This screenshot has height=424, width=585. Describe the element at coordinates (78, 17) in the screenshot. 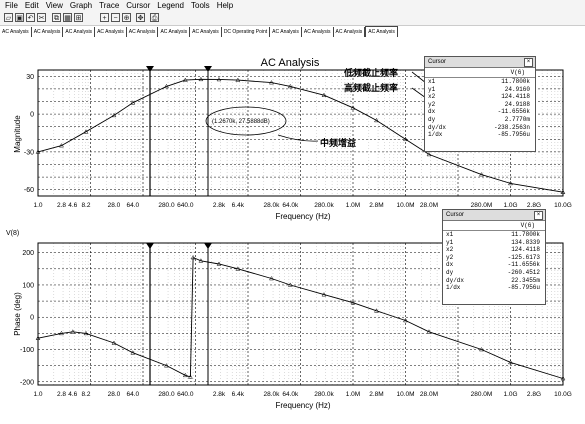

I see `fit-icon: ⊞` at that location.